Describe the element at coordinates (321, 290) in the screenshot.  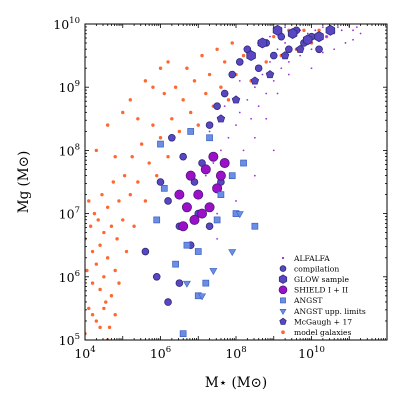
I see `legend-label: SHIELD I + II` at that location.